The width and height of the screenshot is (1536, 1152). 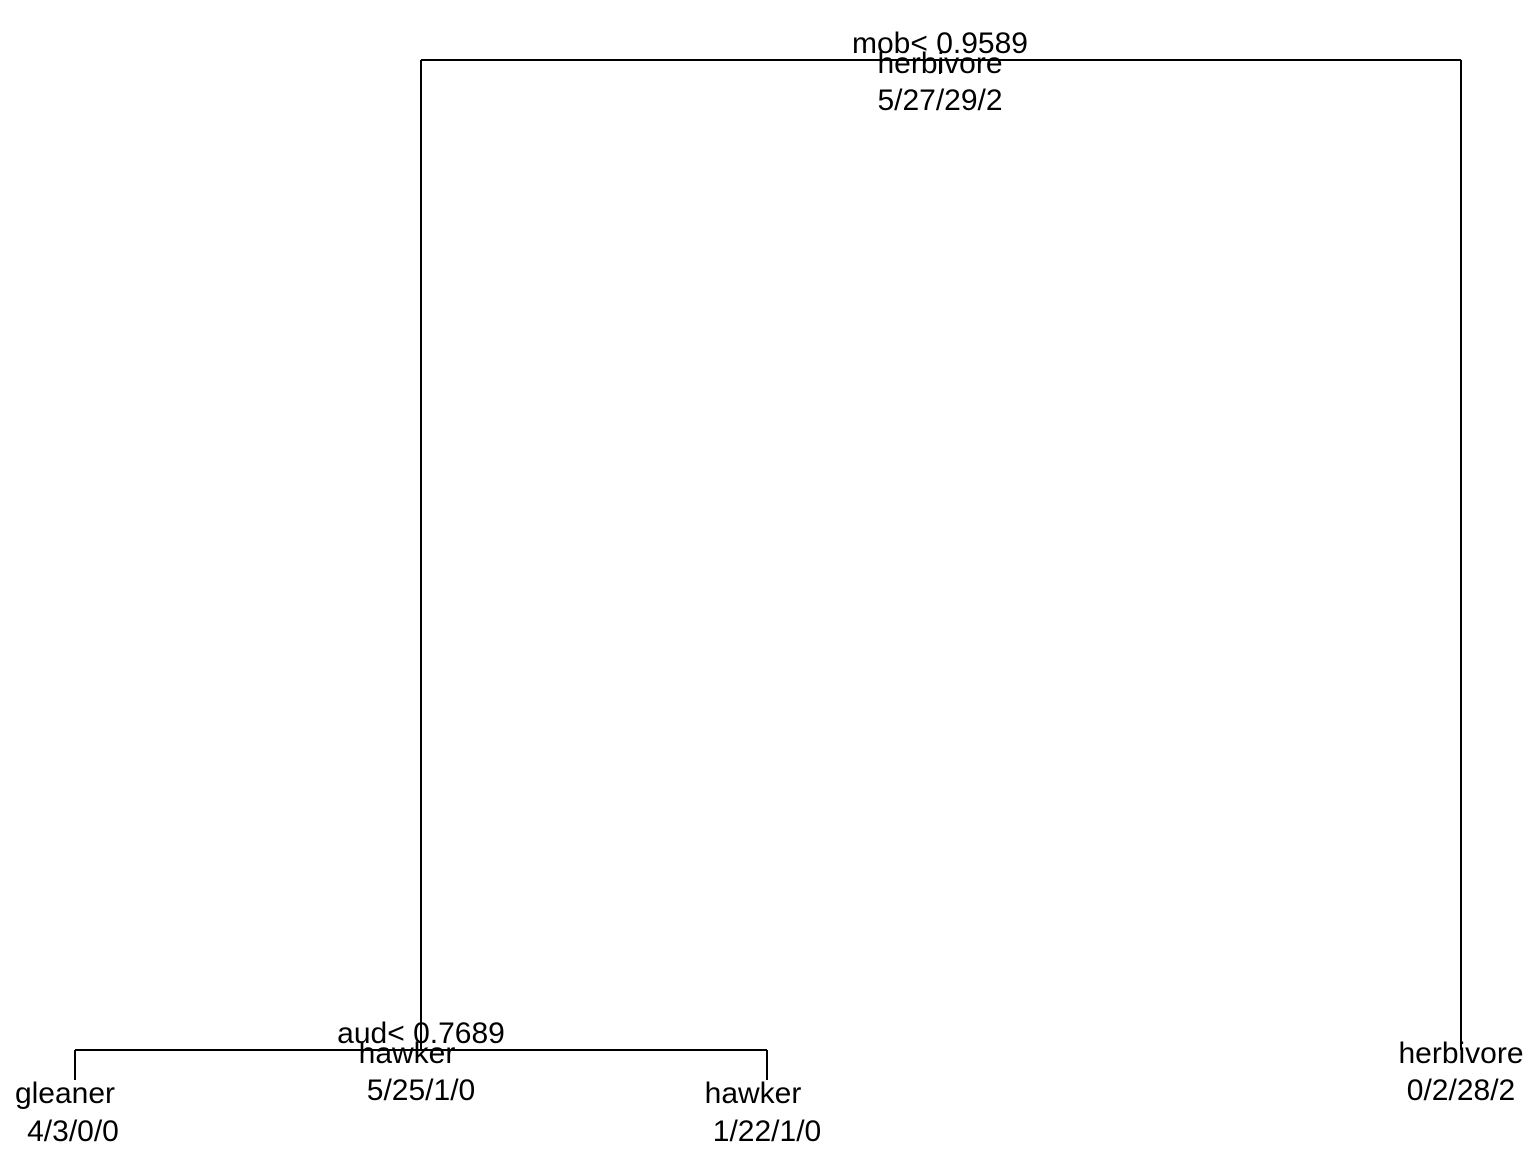 I want to click on root-counts-label: 5/27/29/2, so click(x=939, y=100).